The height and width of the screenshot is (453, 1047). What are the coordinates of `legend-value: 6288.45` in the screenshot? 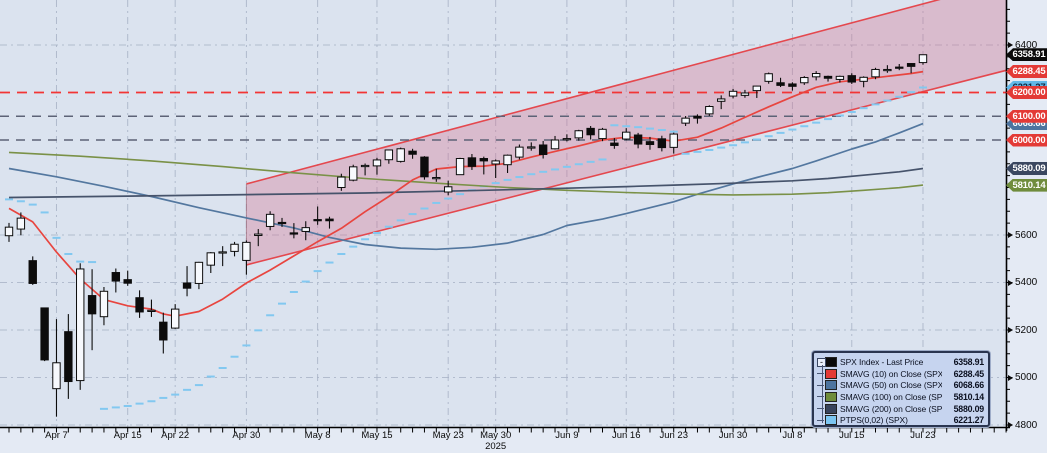 It's located at (969, 373).